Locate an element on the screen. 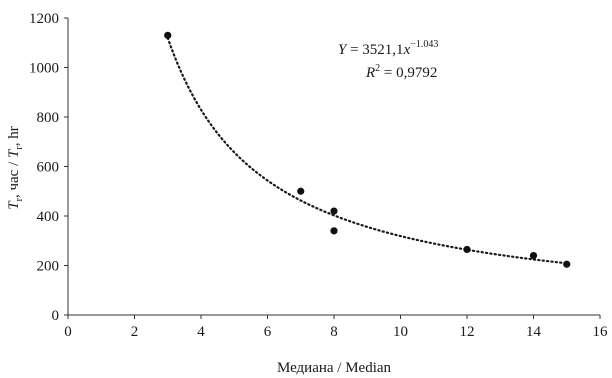 Image resolution: width=612 pixels, height=378 pixels. equation-exponent: −1.043 is located at coordinates (424, 44).